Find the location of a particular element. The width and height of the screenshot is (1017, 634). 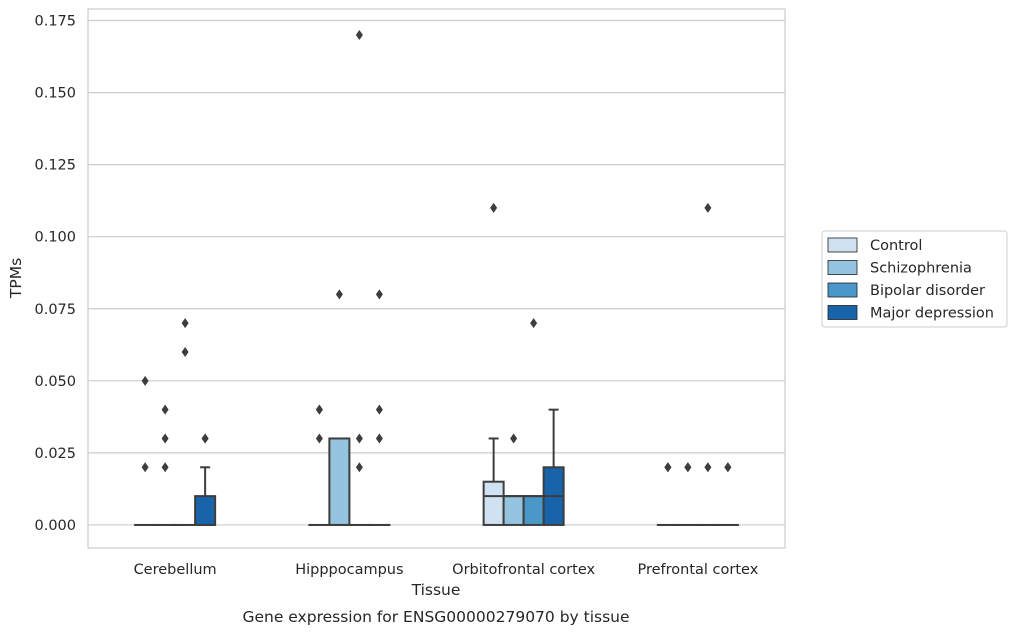

y-tick-label: 0.075 is located at coordinates (55, 310).